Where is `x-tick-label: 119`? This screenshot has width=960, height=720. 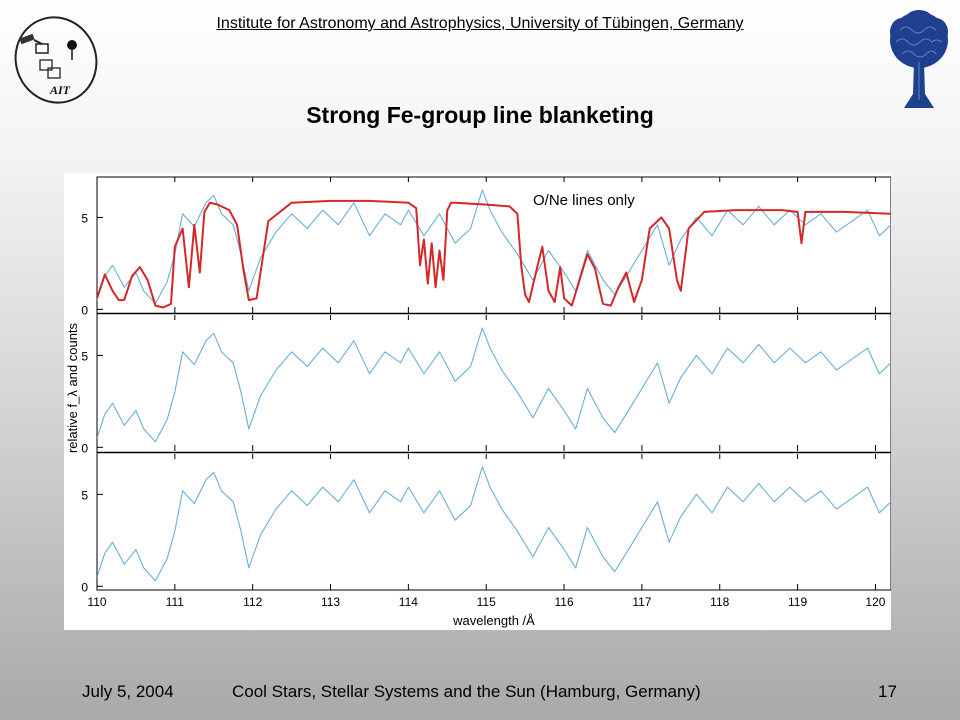
x-tick-label: 119 is located at coordinates (797, 602).